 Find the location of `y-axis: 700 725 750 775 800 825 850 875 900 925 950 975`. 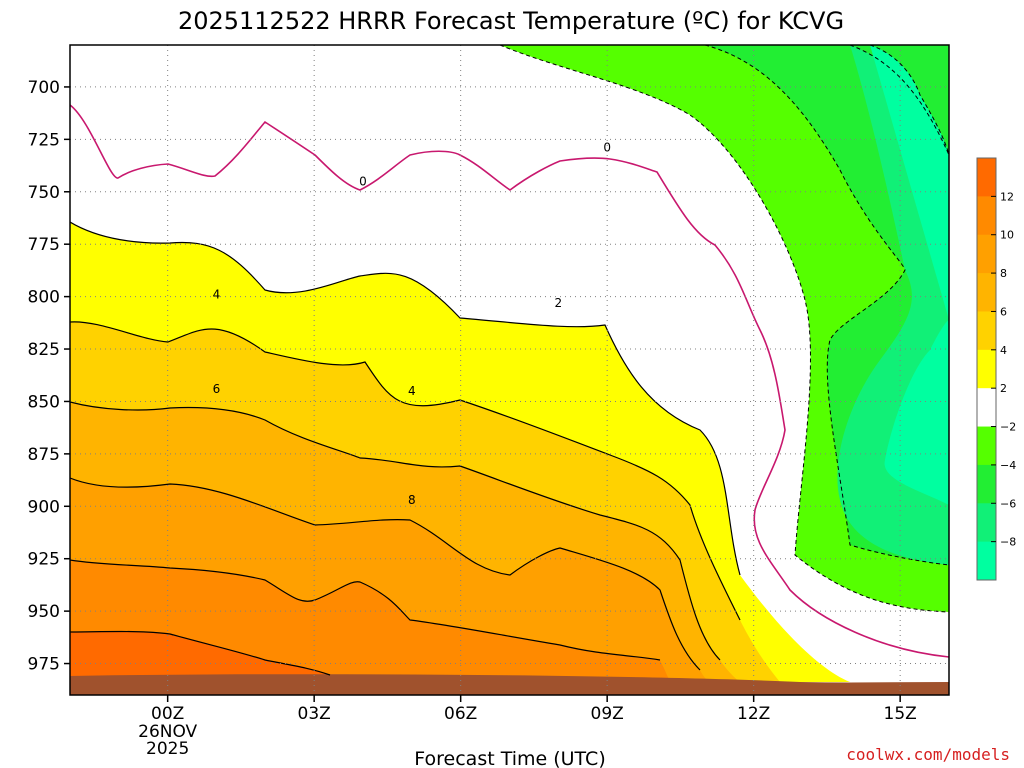

y-axis: 700 725 750 775 800 825 850 875 900 925 950 975 is located at coordinates (49, 376).